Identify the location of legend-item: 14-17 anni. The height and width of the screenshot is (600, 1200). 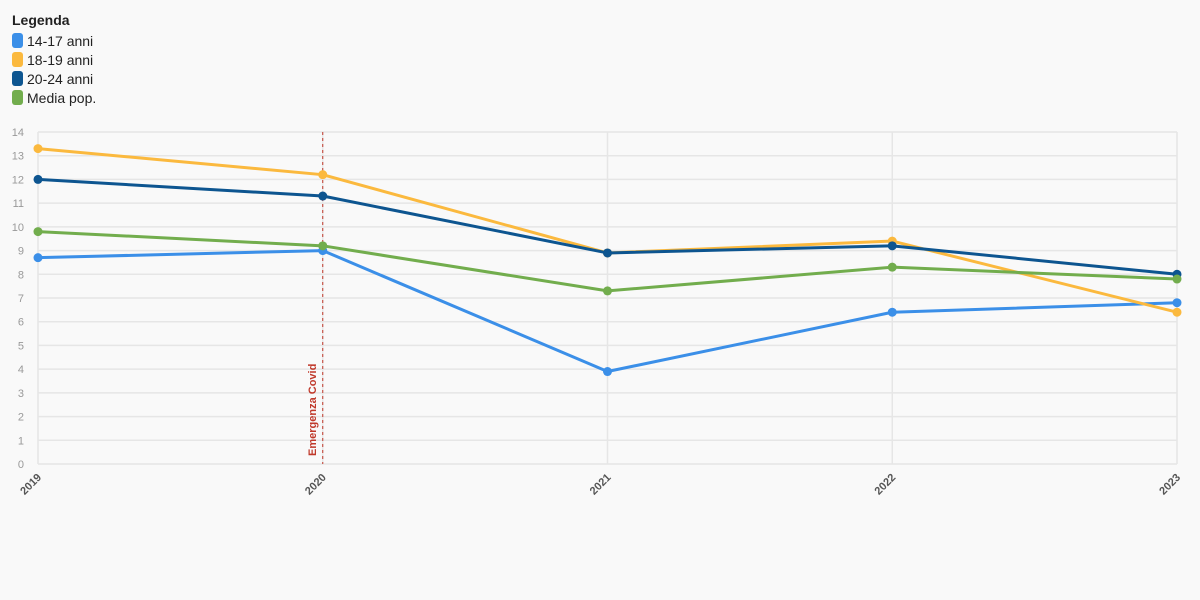
(54, 40).